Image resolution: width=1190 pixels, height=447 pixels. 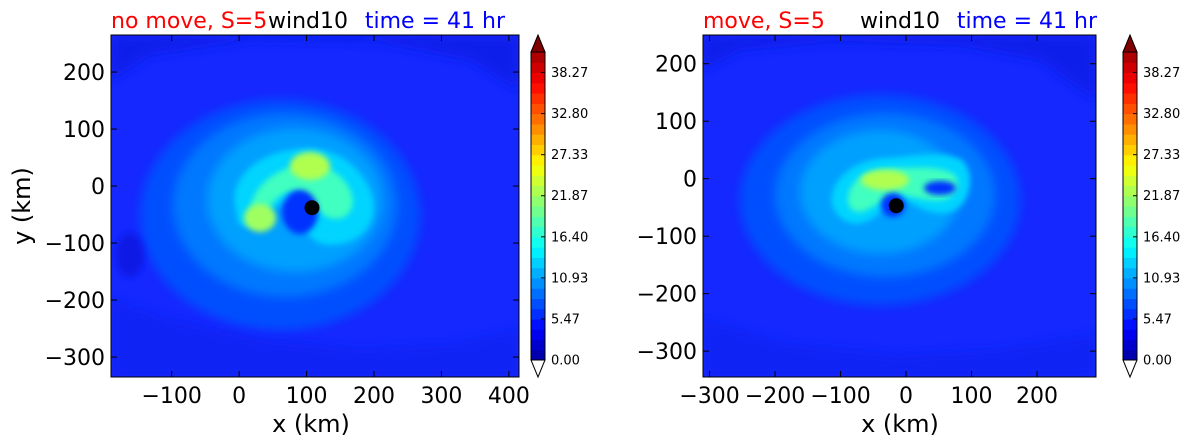 What do you see at coordinates (1157, 319) in the screenshot?
I see `panel2-colorbar-tick-label: 5.47` at bounding box center [1157, 319].